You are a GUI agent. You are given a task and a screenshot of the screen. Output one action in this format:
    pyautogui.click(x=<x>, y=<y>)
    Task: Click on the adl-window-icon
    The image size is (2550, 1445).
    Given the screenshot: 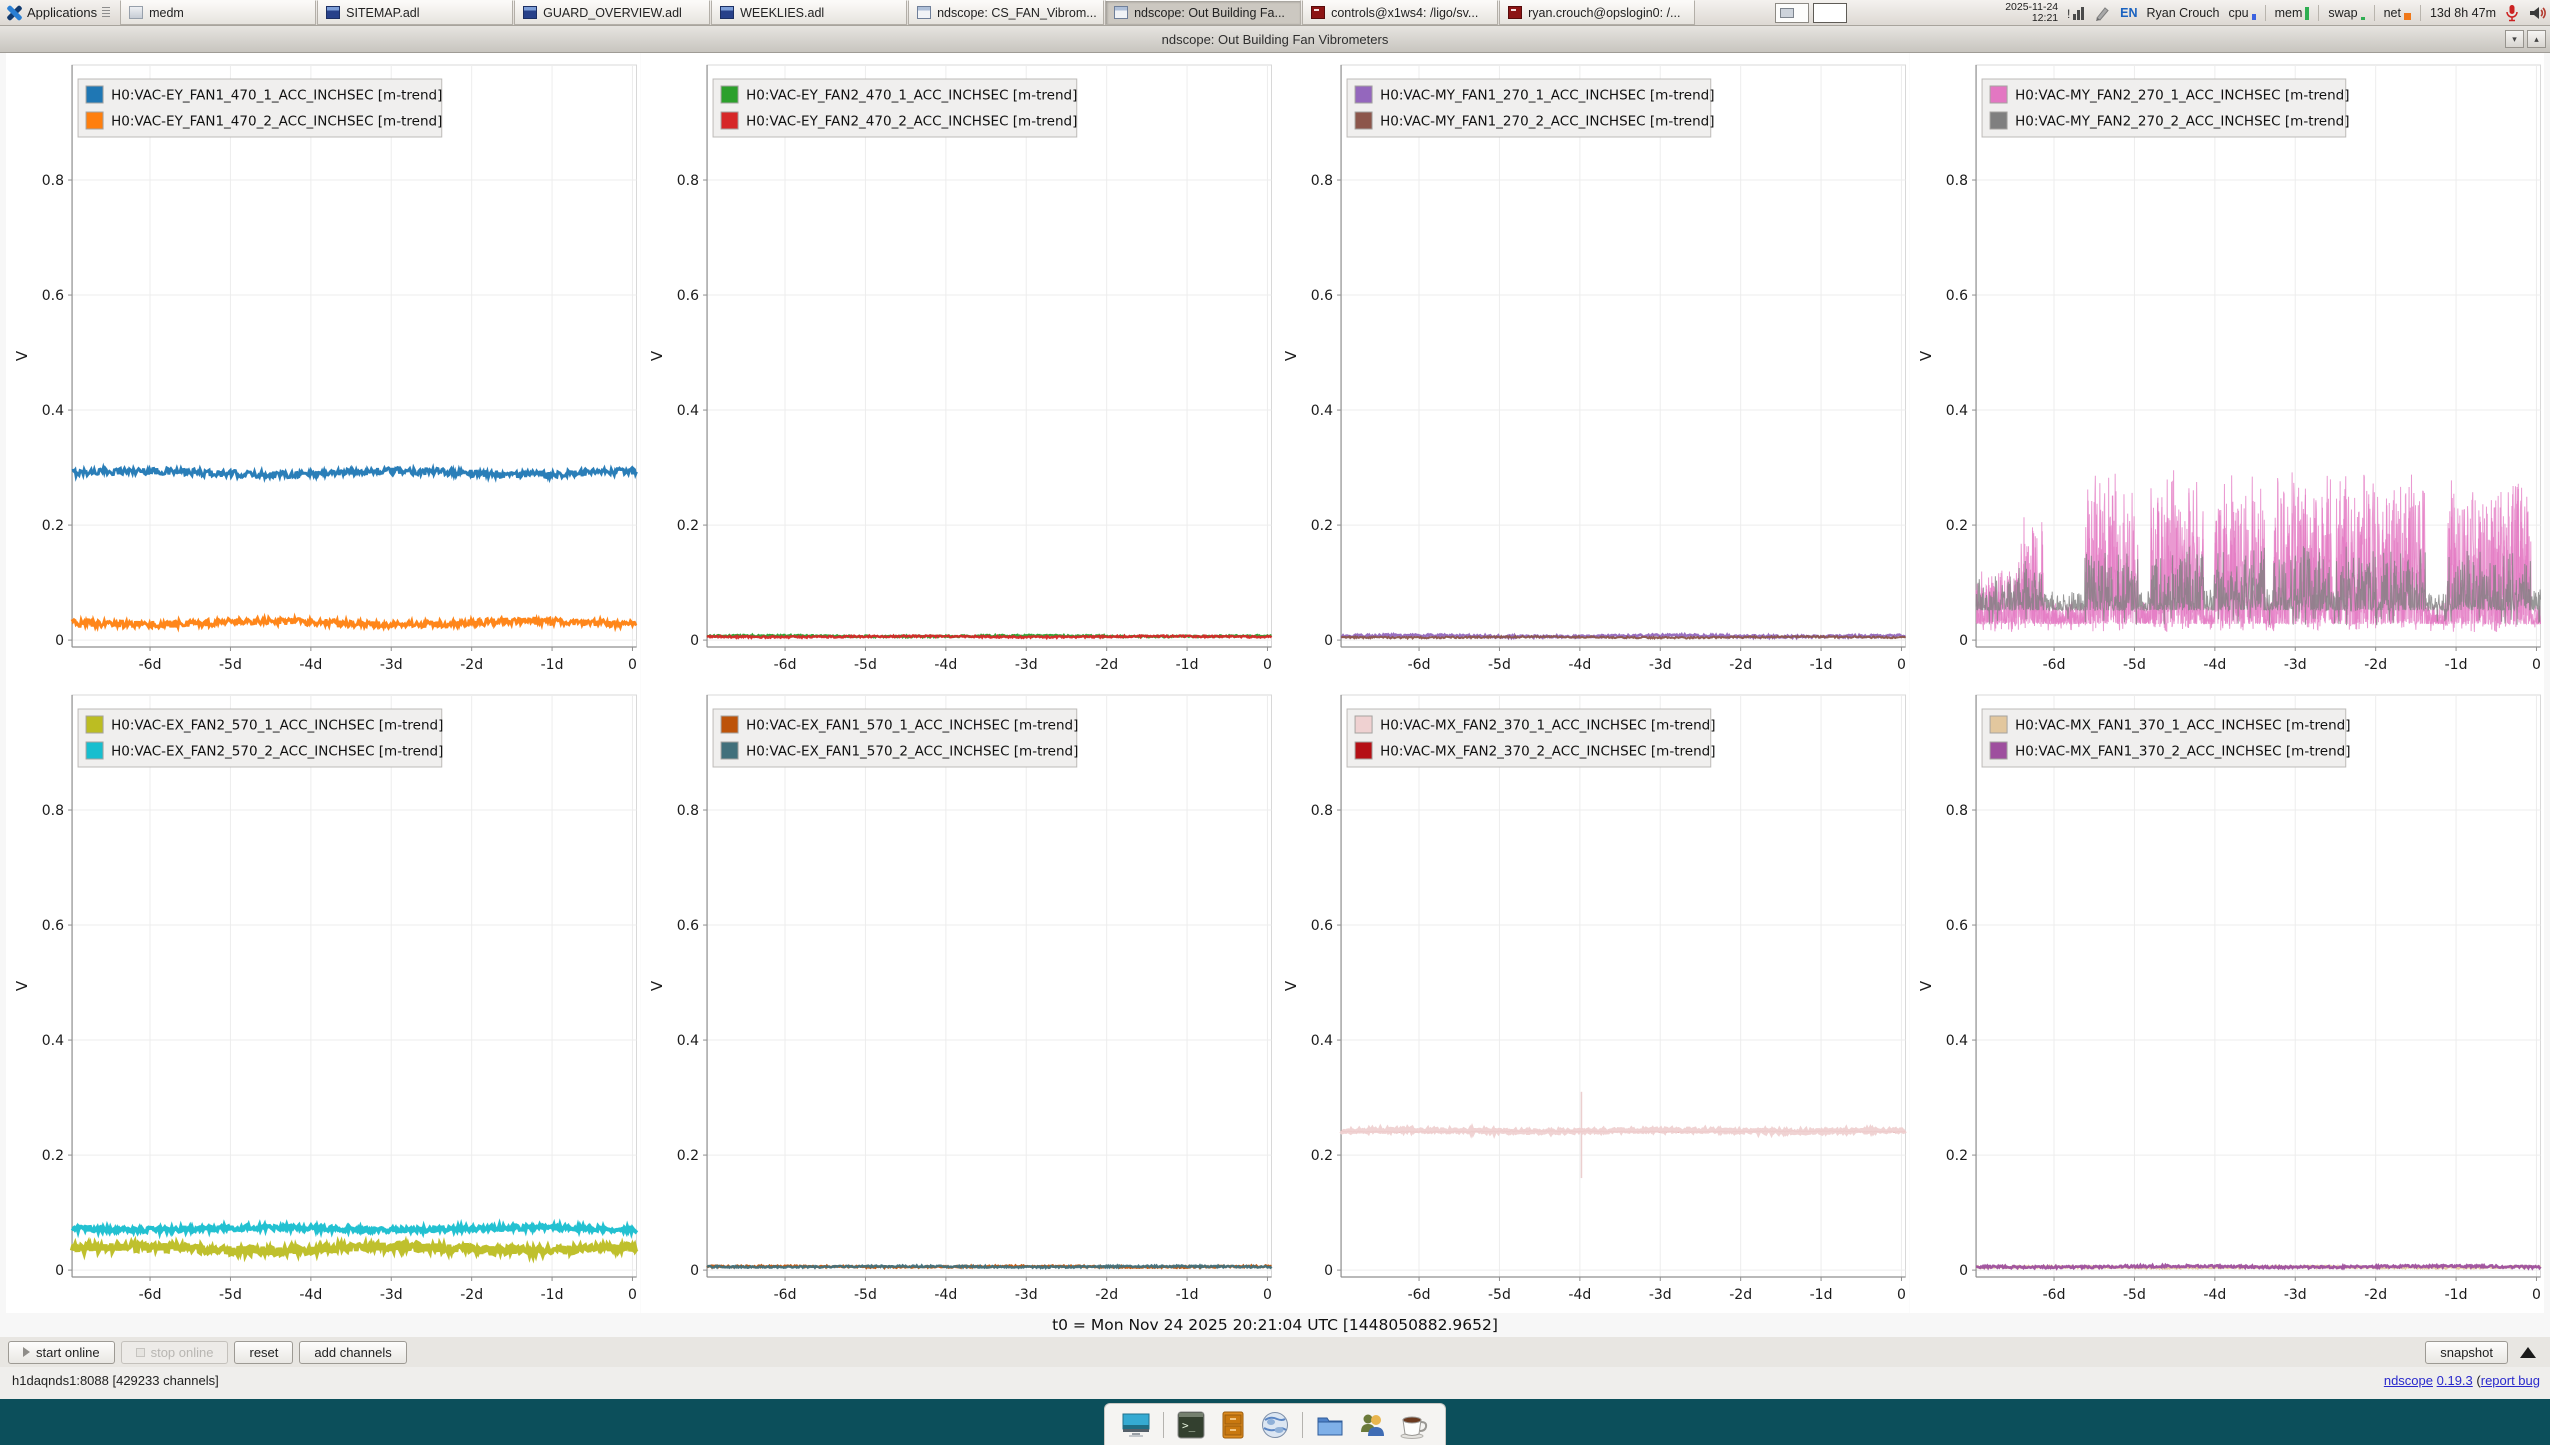 What is the action you would take?
    pyautogui.click(x=727, y=12)
    